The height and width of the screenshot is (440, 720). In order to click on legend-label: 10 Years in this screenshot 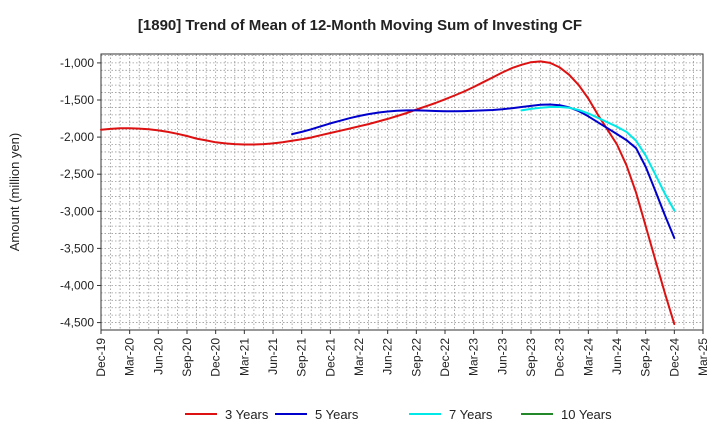, I will do `click(586, 414)`.